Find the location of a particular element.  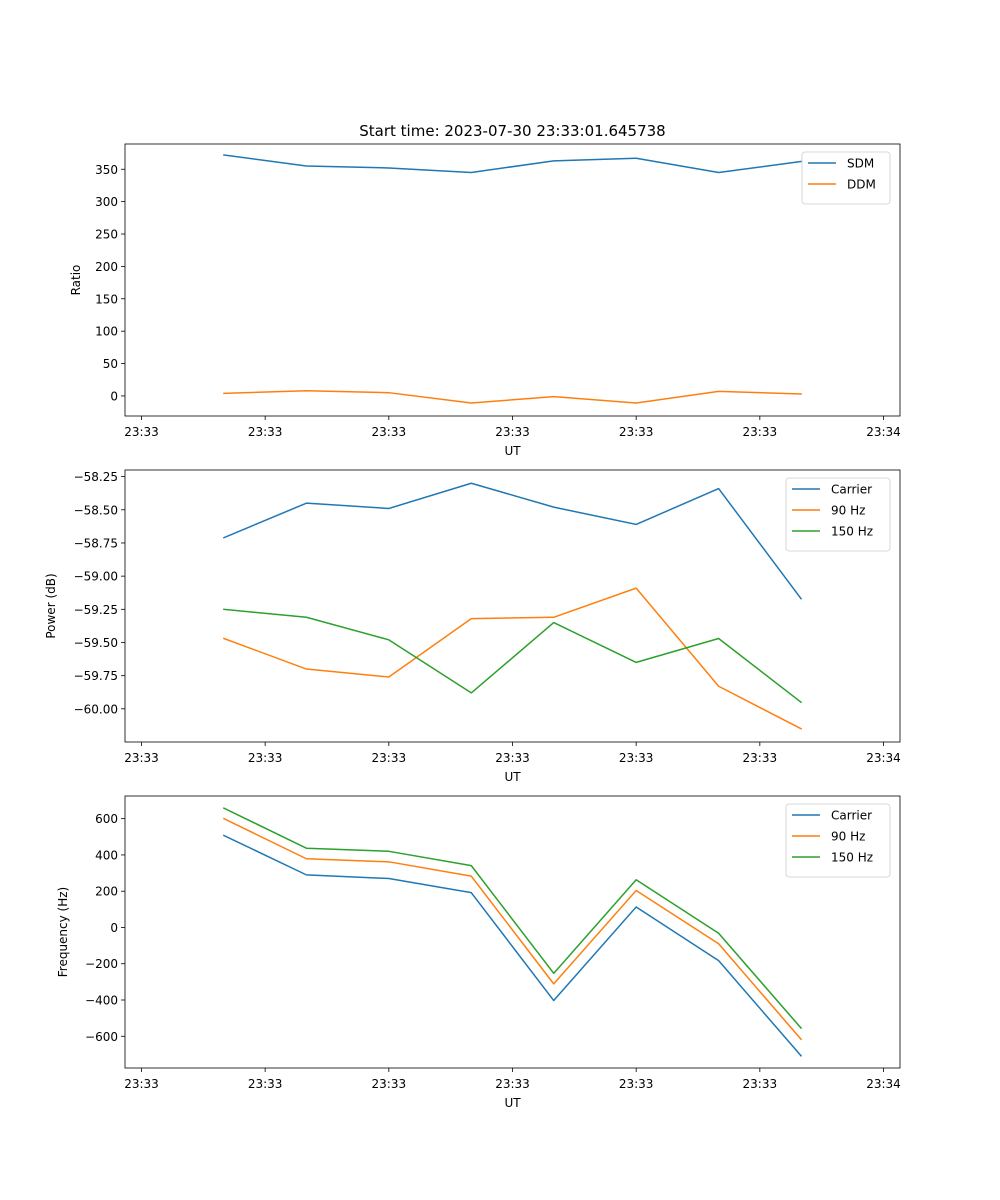

y-tick-label: 400 is located at coordinates (106, 855).